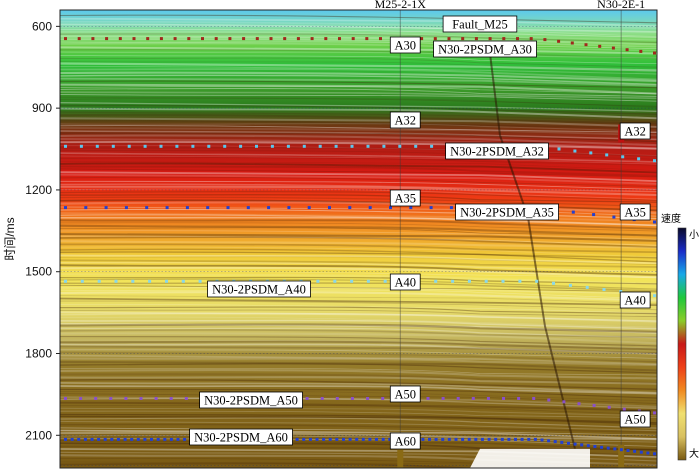 This screenshot has height=471, width=700. I want to click on well-top-label-box, so click(405, 45).